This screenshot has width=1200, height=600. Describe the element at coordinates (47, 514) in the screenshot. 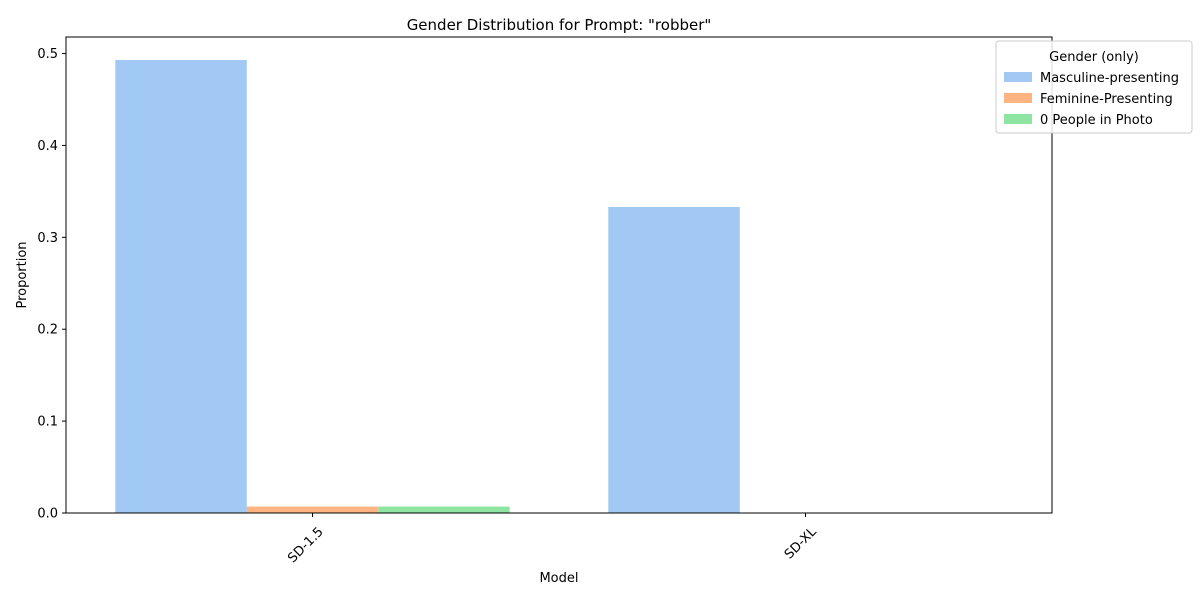

I see `y-tick-label: 0.0` at that location.